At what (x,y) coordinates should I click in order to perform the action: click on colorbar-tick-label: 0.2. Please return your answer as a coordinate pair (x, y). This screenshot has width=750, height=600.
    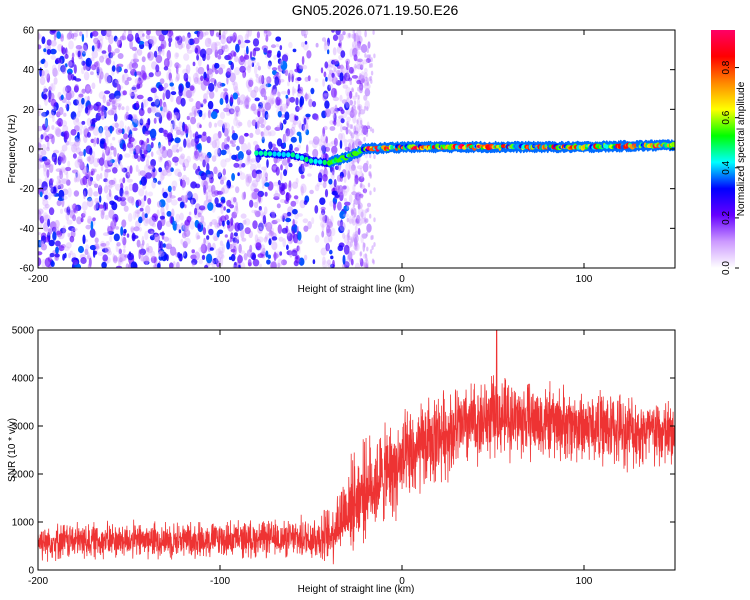
    Looking at the image, I should click on (726, 218).